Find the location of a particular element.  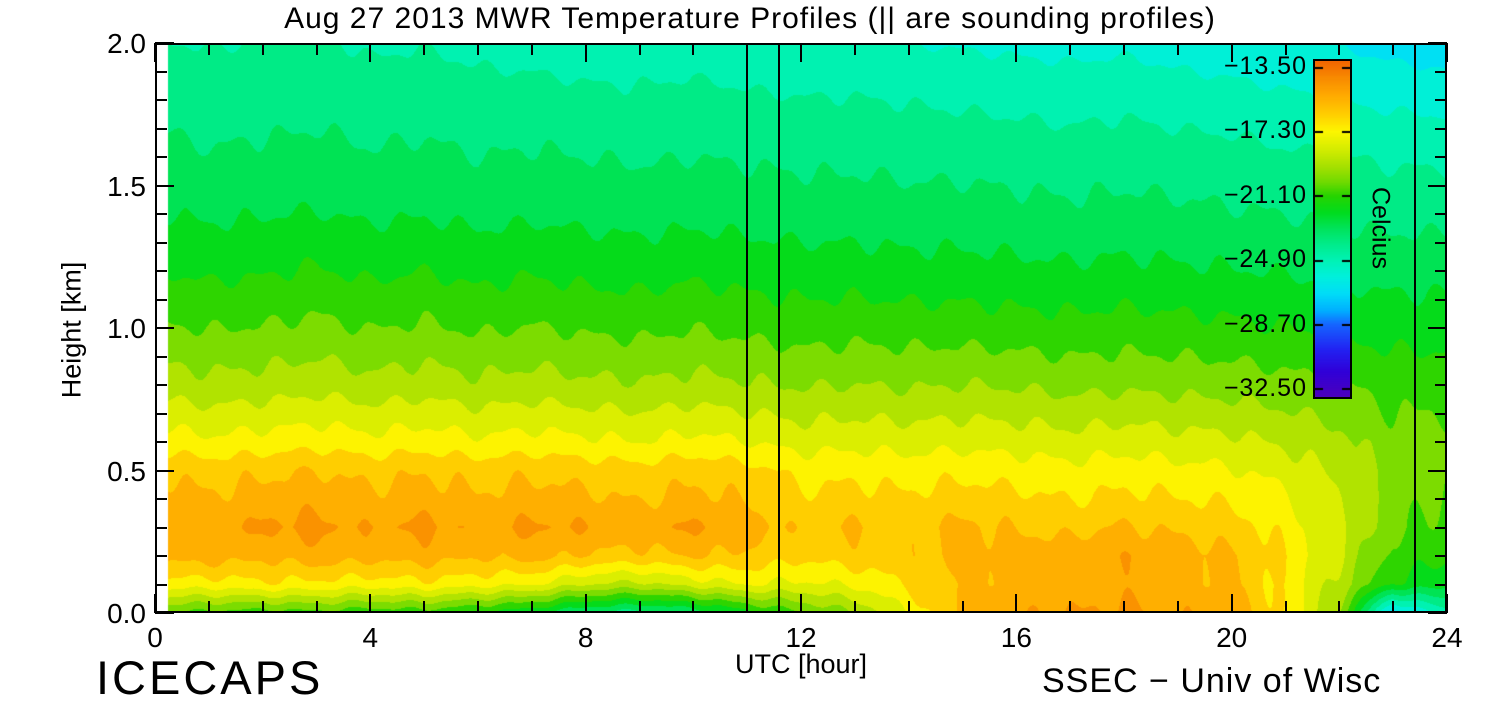

colorbar-tick-label: −28.70 is located at coordinates (1265, 323).